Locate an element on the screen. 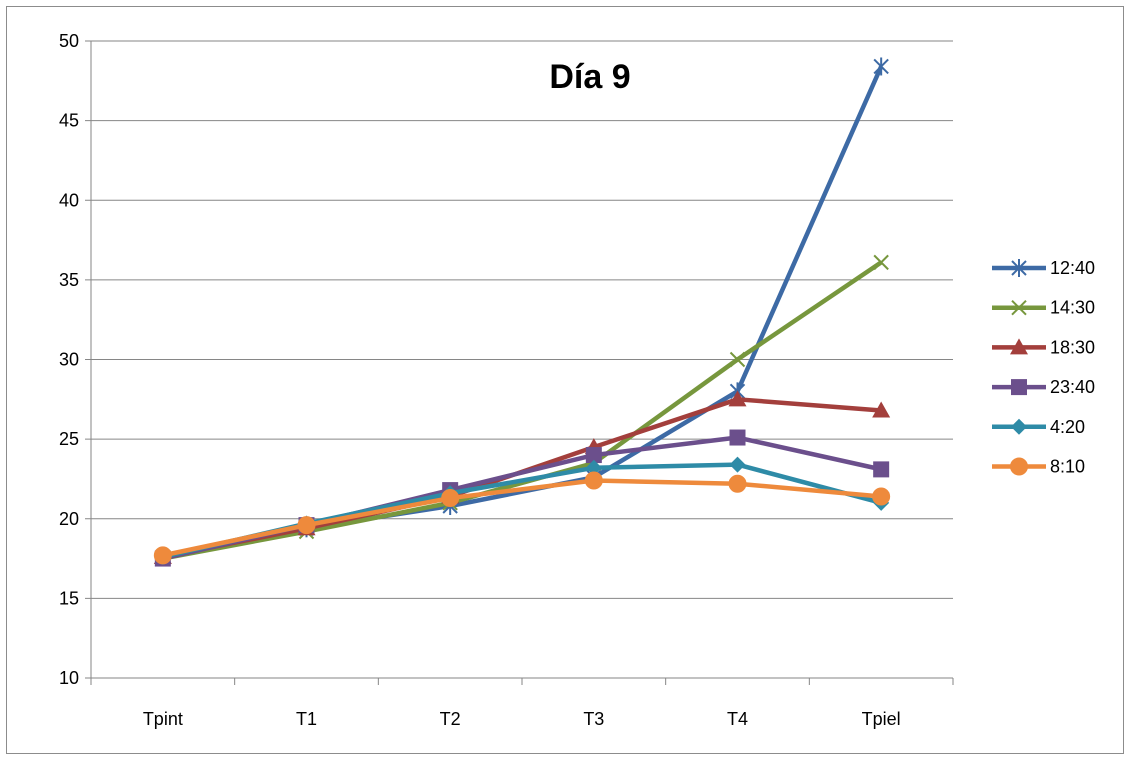 The image size is (1128, 758). x-tick-label: Tpint is located at coordinates (163, 719).